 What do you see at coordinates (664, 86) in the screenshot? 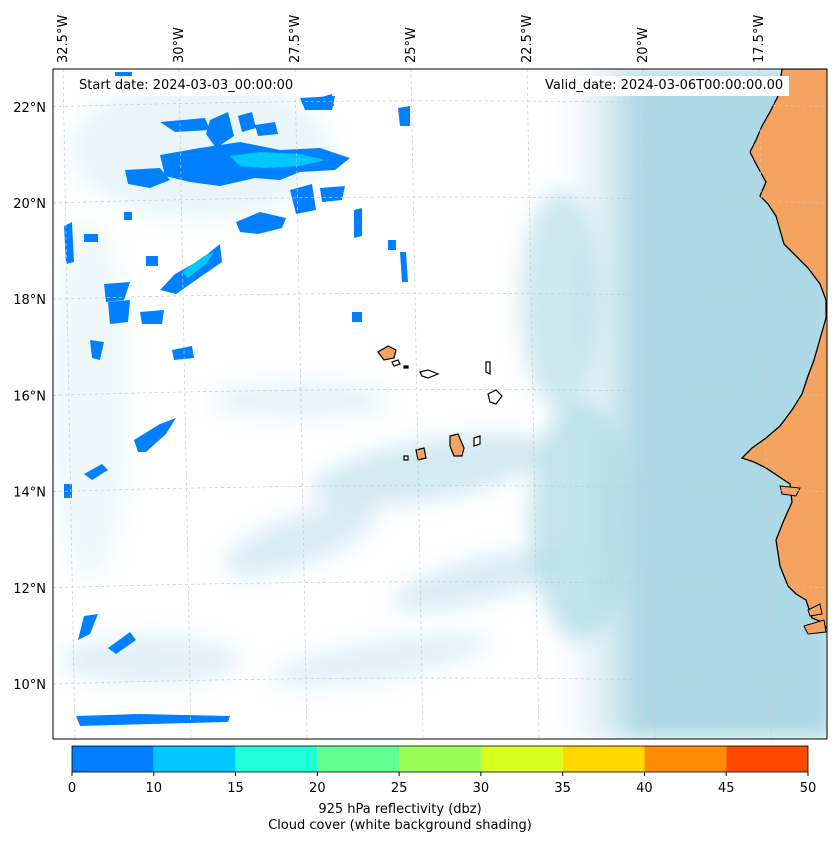
I see `valid-date-label: Valid_date: 2024-03-06T00:00:00.00` at bounding box center [664, 86].